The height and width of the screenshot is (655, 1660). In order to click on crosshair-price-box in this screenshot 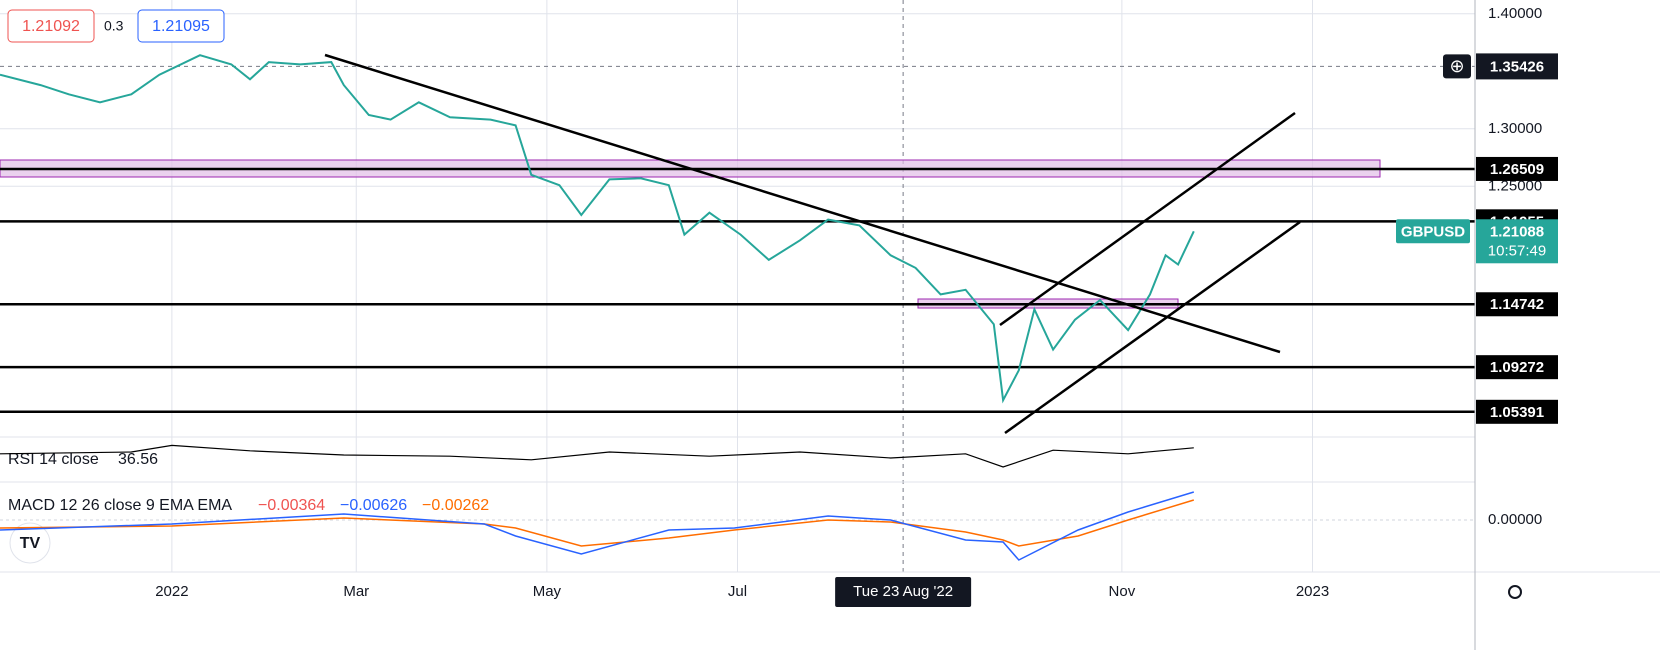, I will do `click(1517, 66)`.